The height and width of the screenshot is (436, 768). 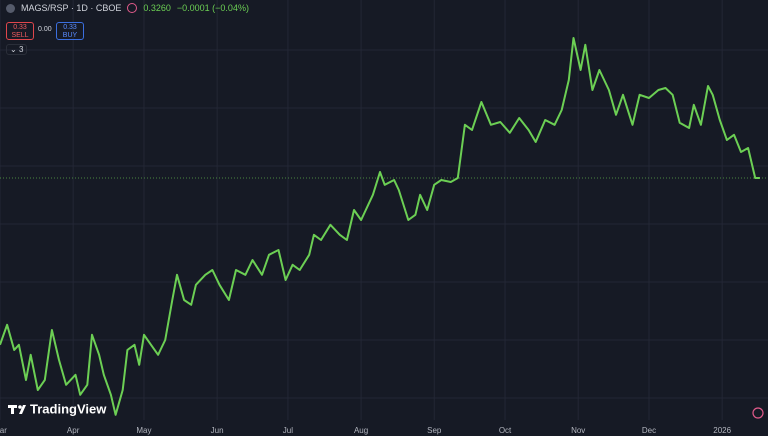 I want to click on spread: 0.00, so click(x=45, y=29).